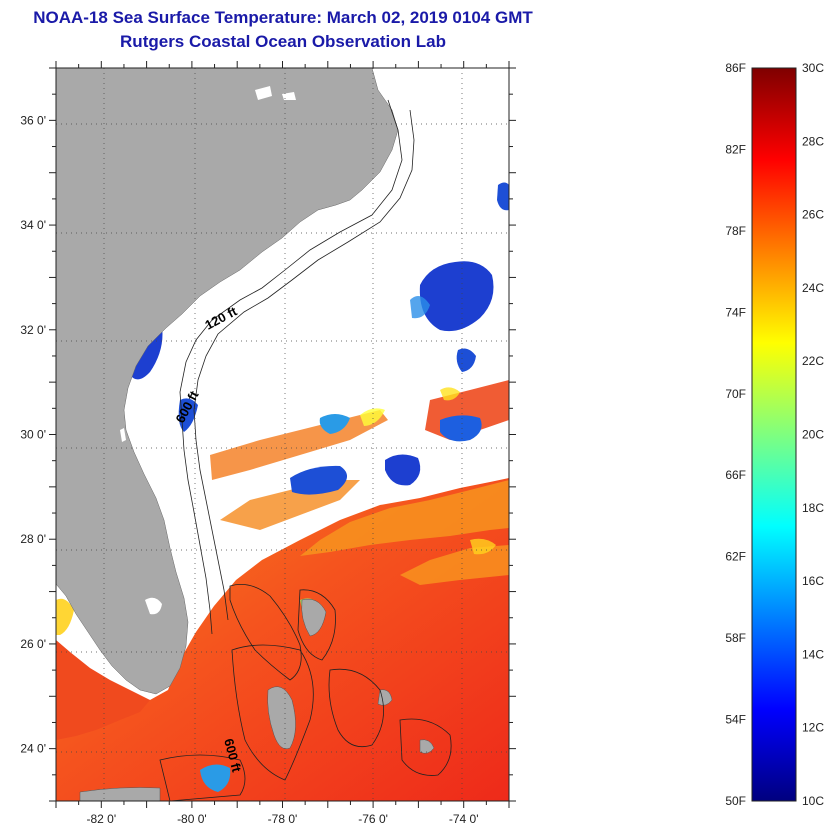 Image resolution: width=833 pixels, height=832 pixels. Describe the element at coordinates (813, 801) in the screenshot. I see `colorbar-c-label: 10C` at that location.